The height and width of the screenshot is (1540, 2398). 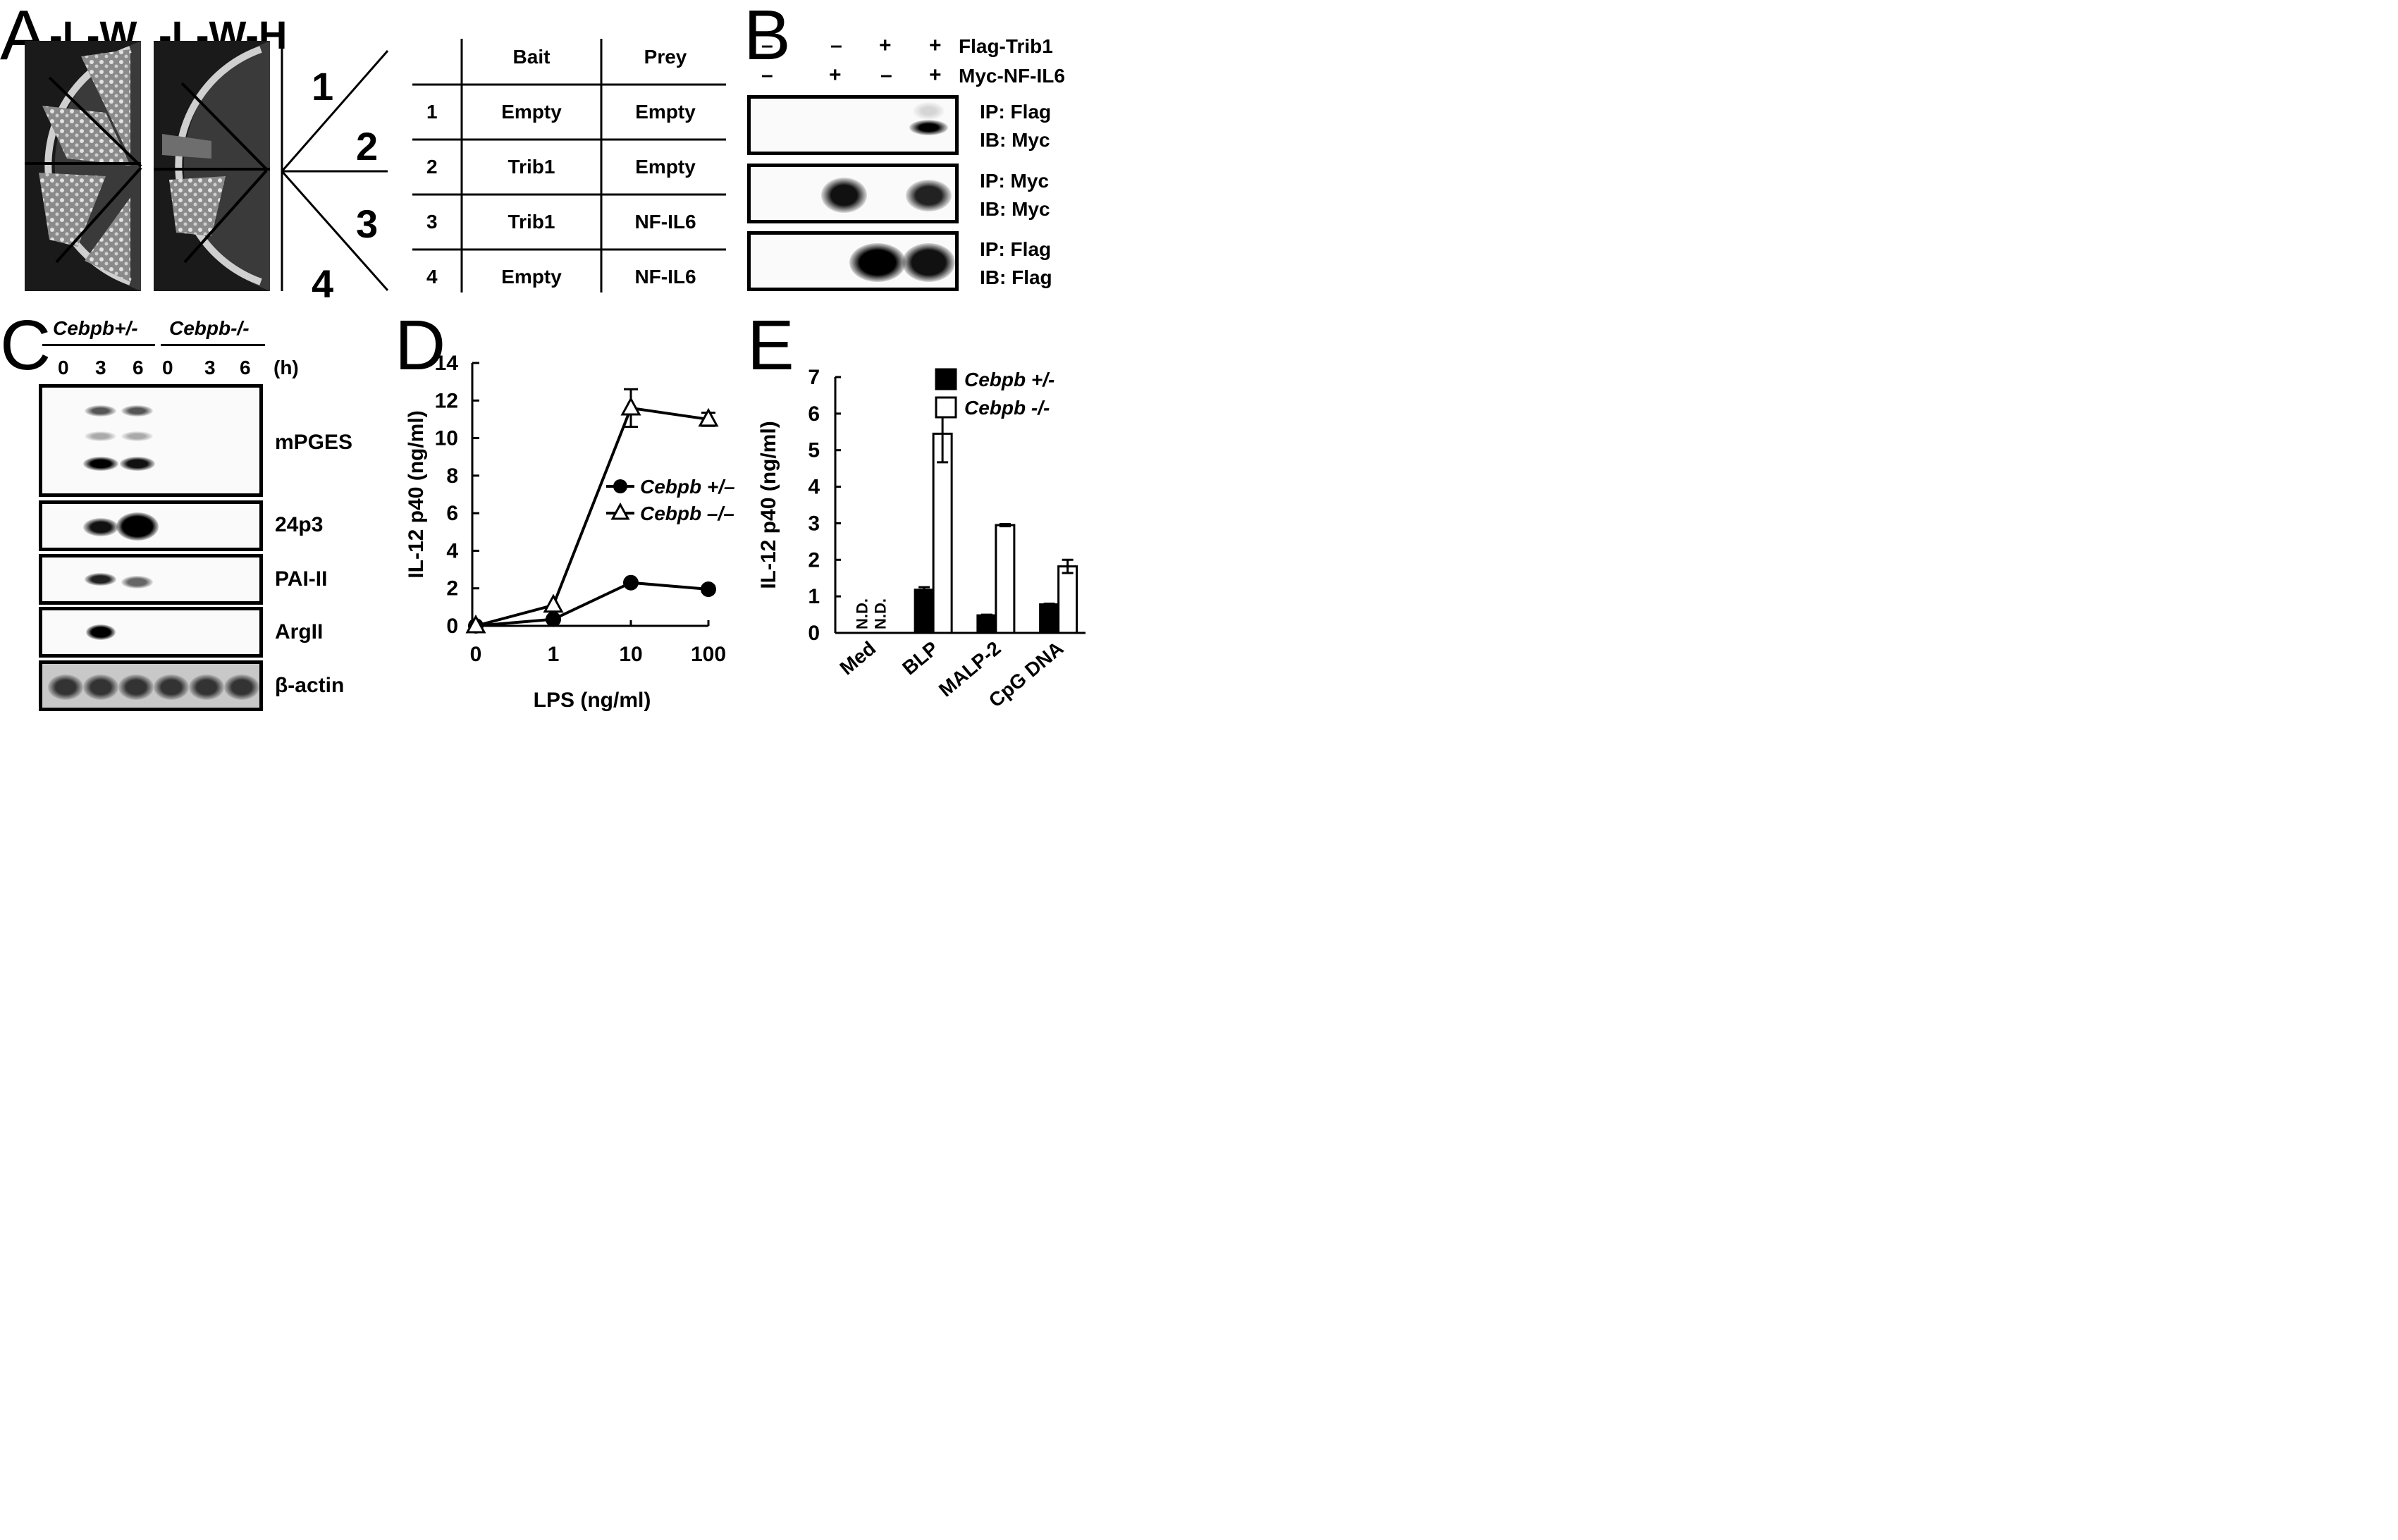 I want to click on blot-2-ip-label: IP: Myc, so click(x=1015, y=181).